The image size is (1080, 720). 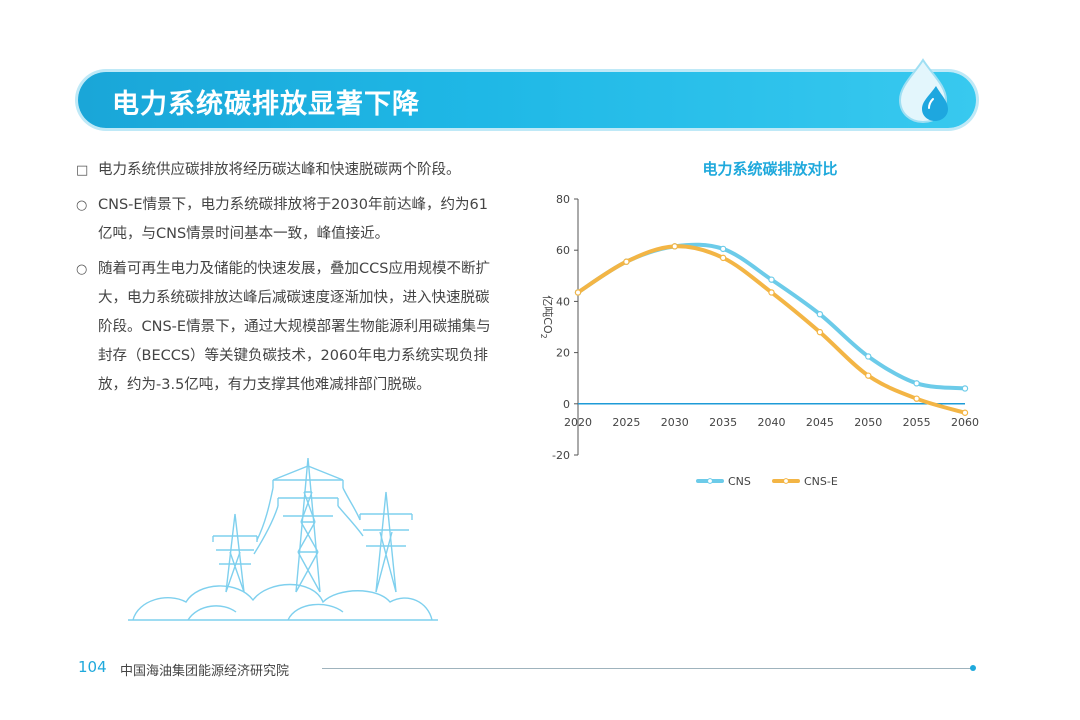 I want to click on series-line-cns-e, so click(x=771, y=329).